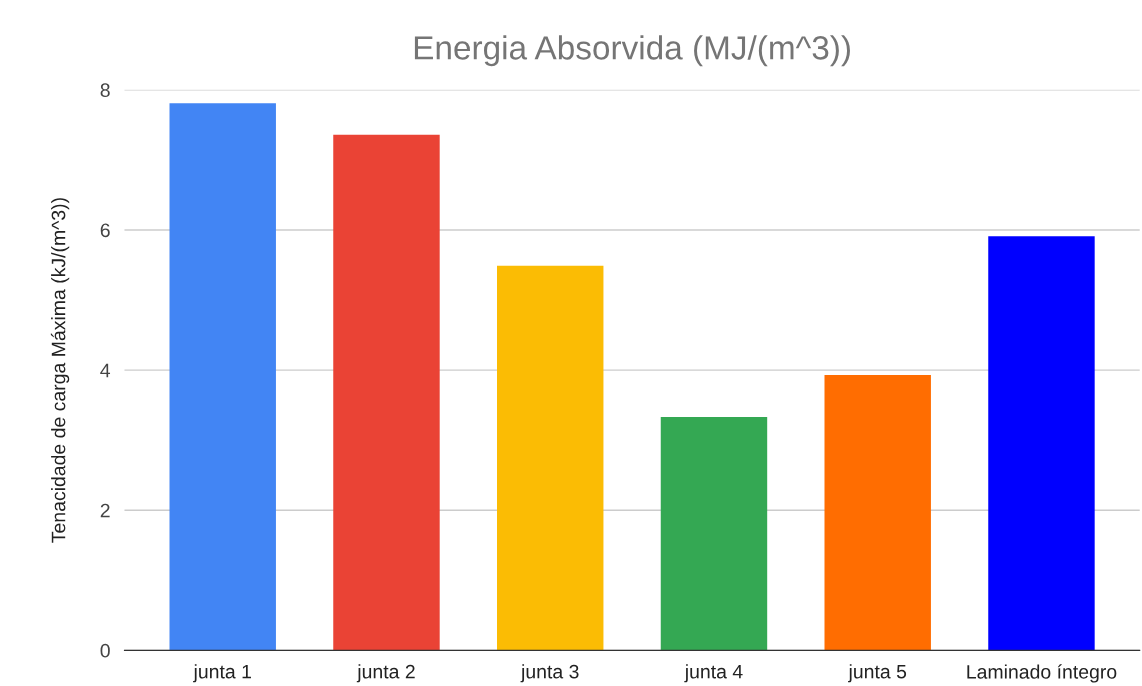 This screenshot has height=686, width=1142. Describe the element at coordinates (385, 673) in the screenshot. I see `x-tick-label: junta 2` at that location.